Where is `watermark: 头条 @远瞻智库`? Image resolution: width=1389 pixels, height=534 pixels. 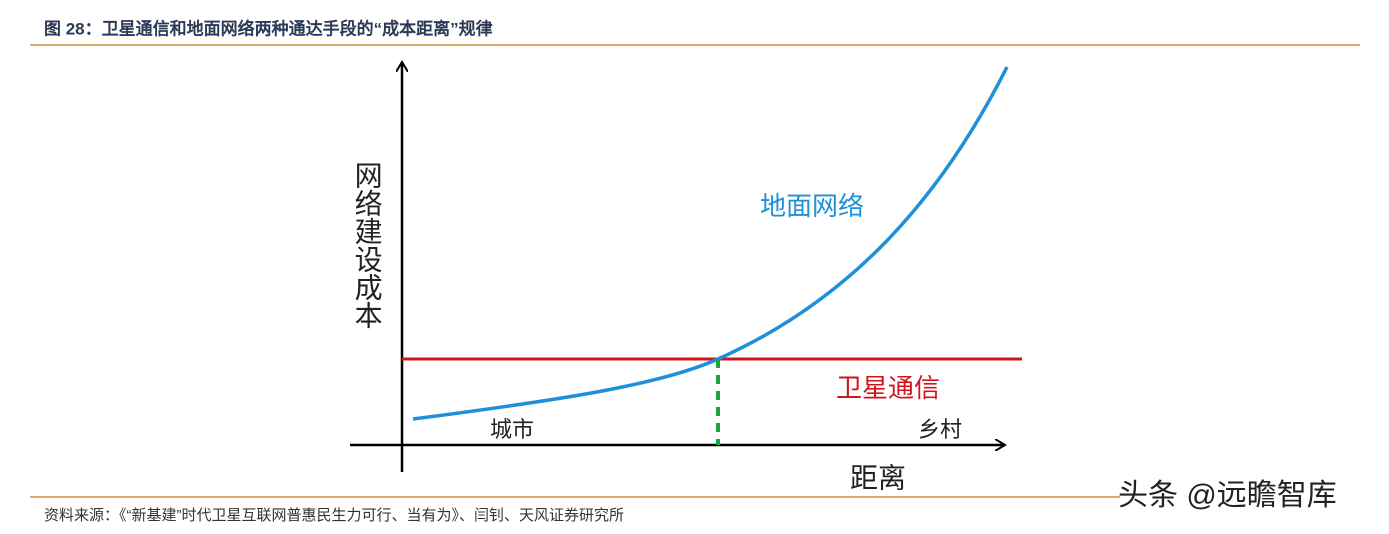 watermark: 头条 @远瞻智库 is located at coordinates (1227, 495).